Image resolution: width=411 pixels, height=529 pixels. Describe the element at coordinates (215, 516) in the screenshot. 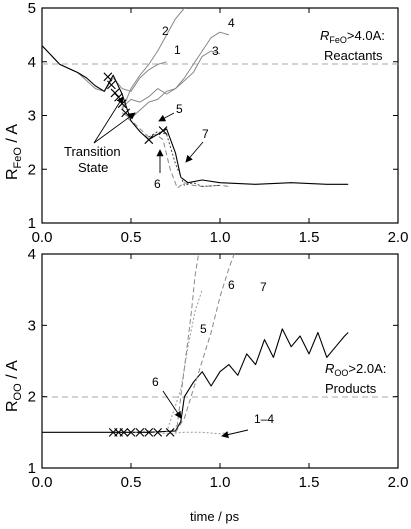

I see `x-axis-label: time / ps` at that location.